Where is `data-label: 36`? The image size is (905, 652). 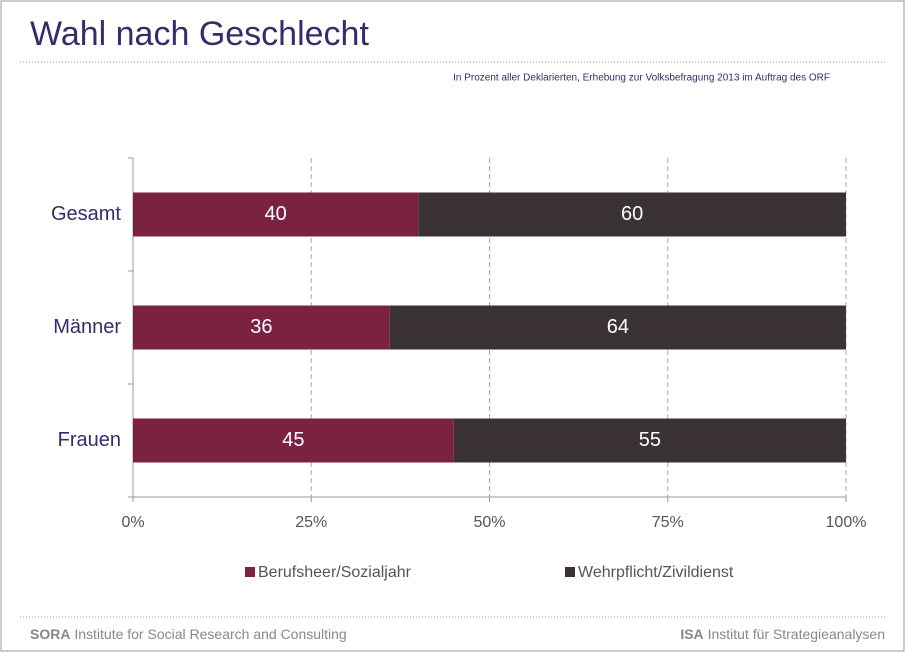
data-label: 36 is located at coordinates (261, 327).